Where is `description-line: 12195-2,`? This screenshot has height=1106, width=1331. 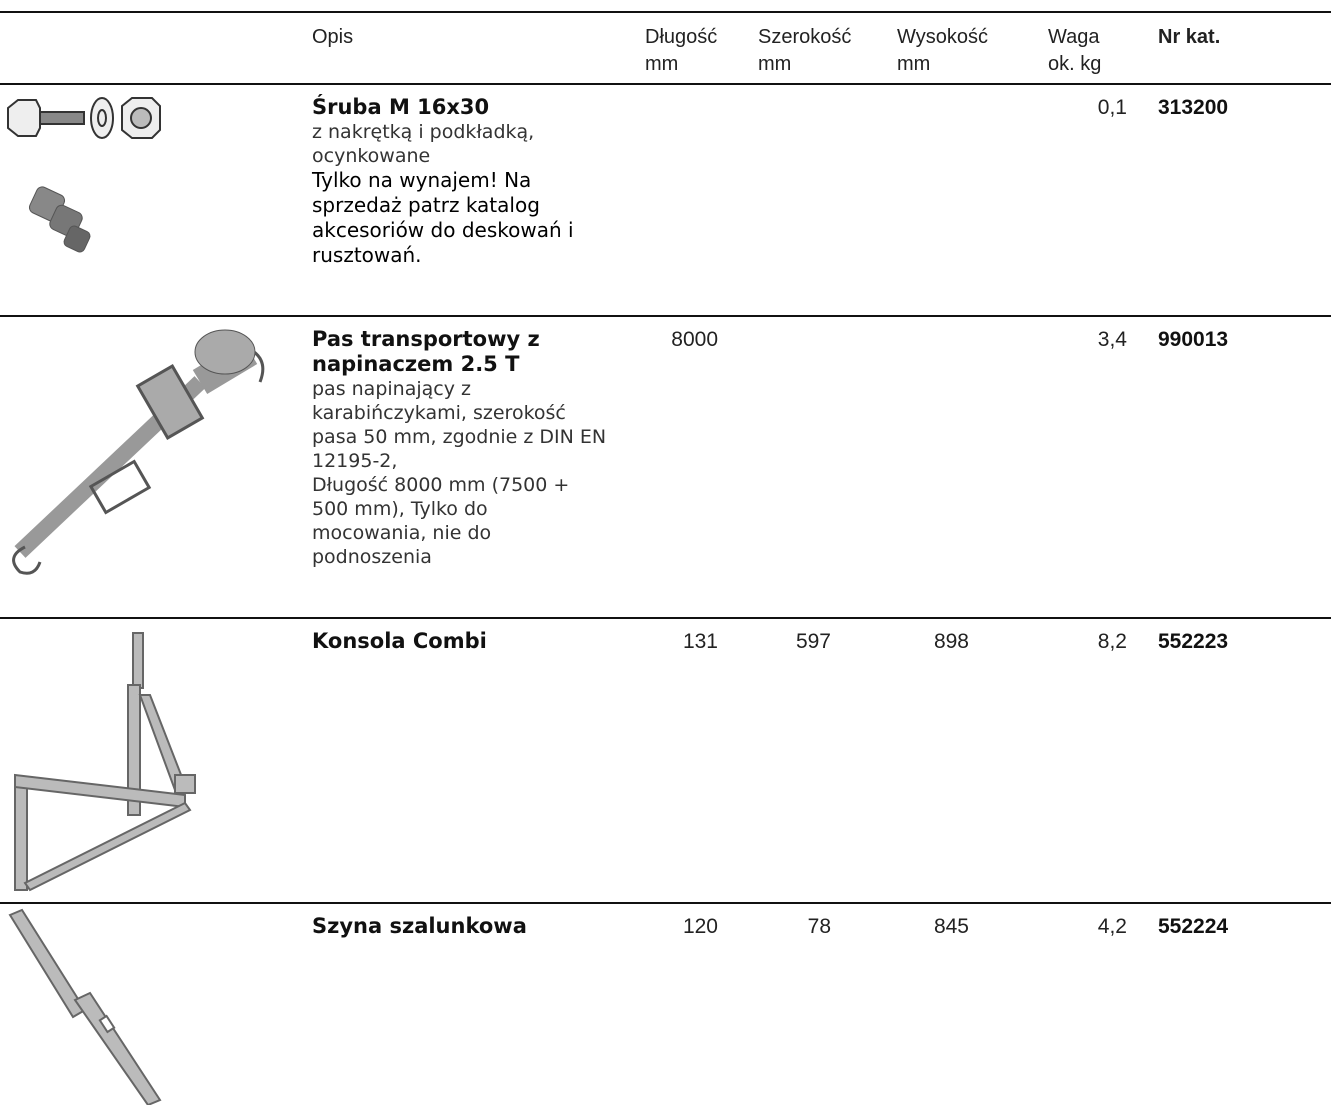
description-line: 12195-2, is located at coordinates (355, 461).